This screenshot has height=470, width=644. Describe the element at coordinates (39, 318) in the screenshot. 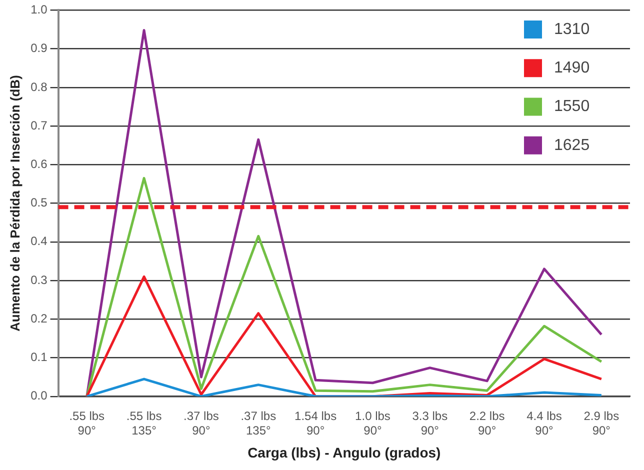

I see `y-tick-label: 0.2` at that location.